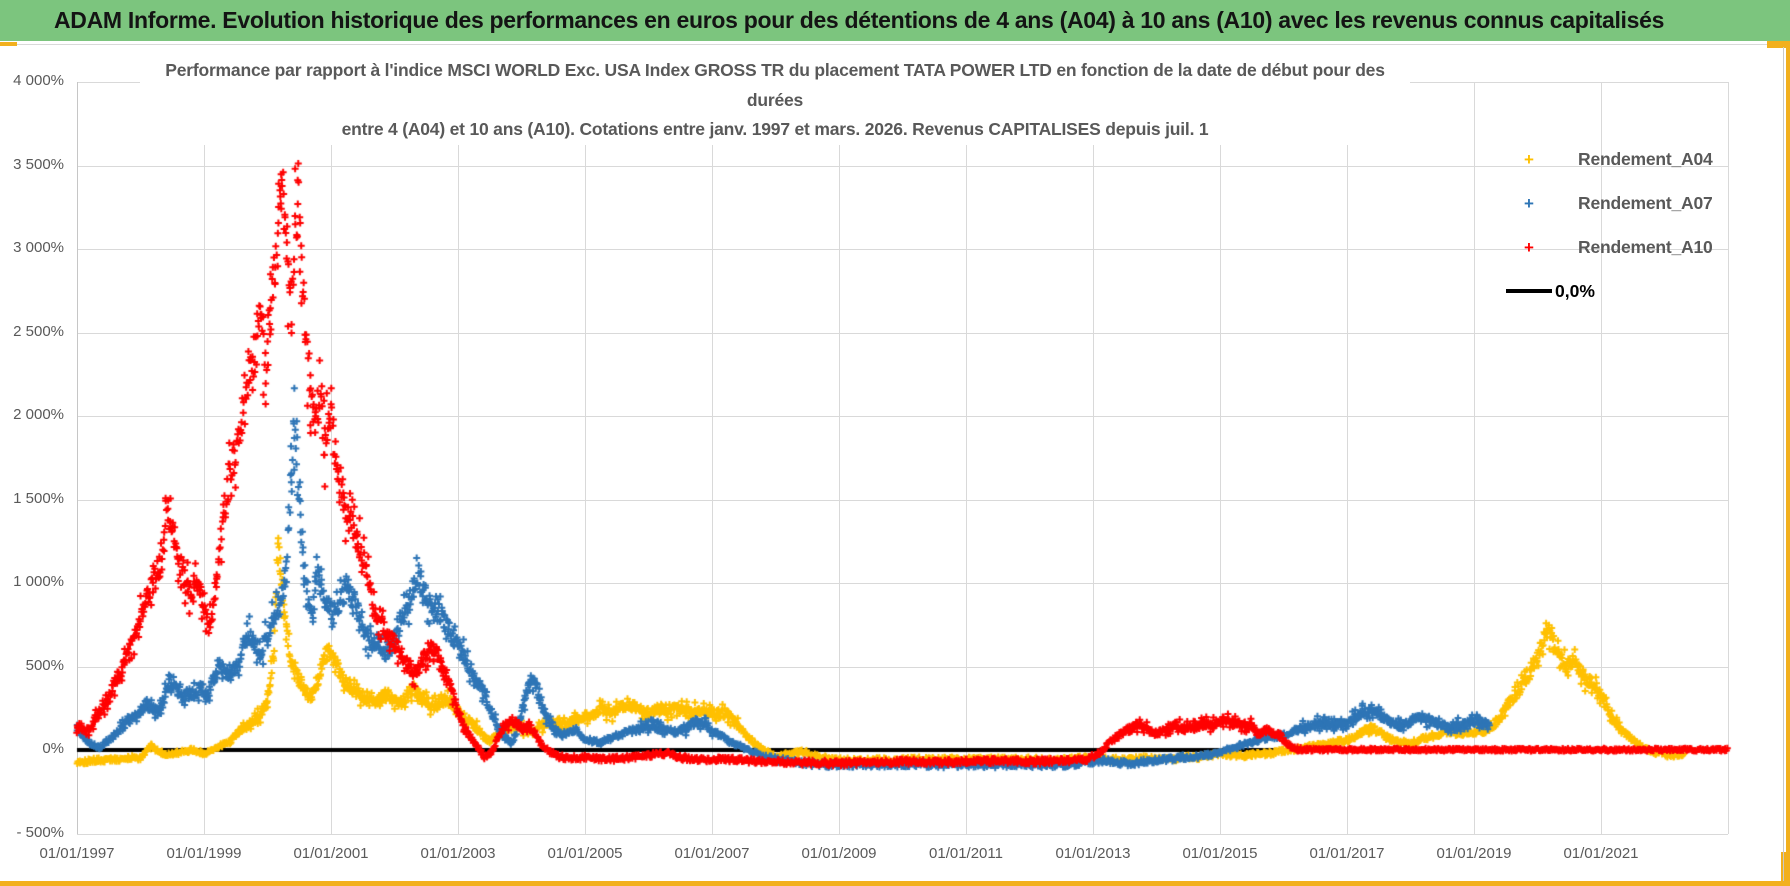 Image resolution: width=1790 pixels, height=886 pixels. I want to click on legend-item-rendement-a07: + Rendement_A07, so click(1646, 203).